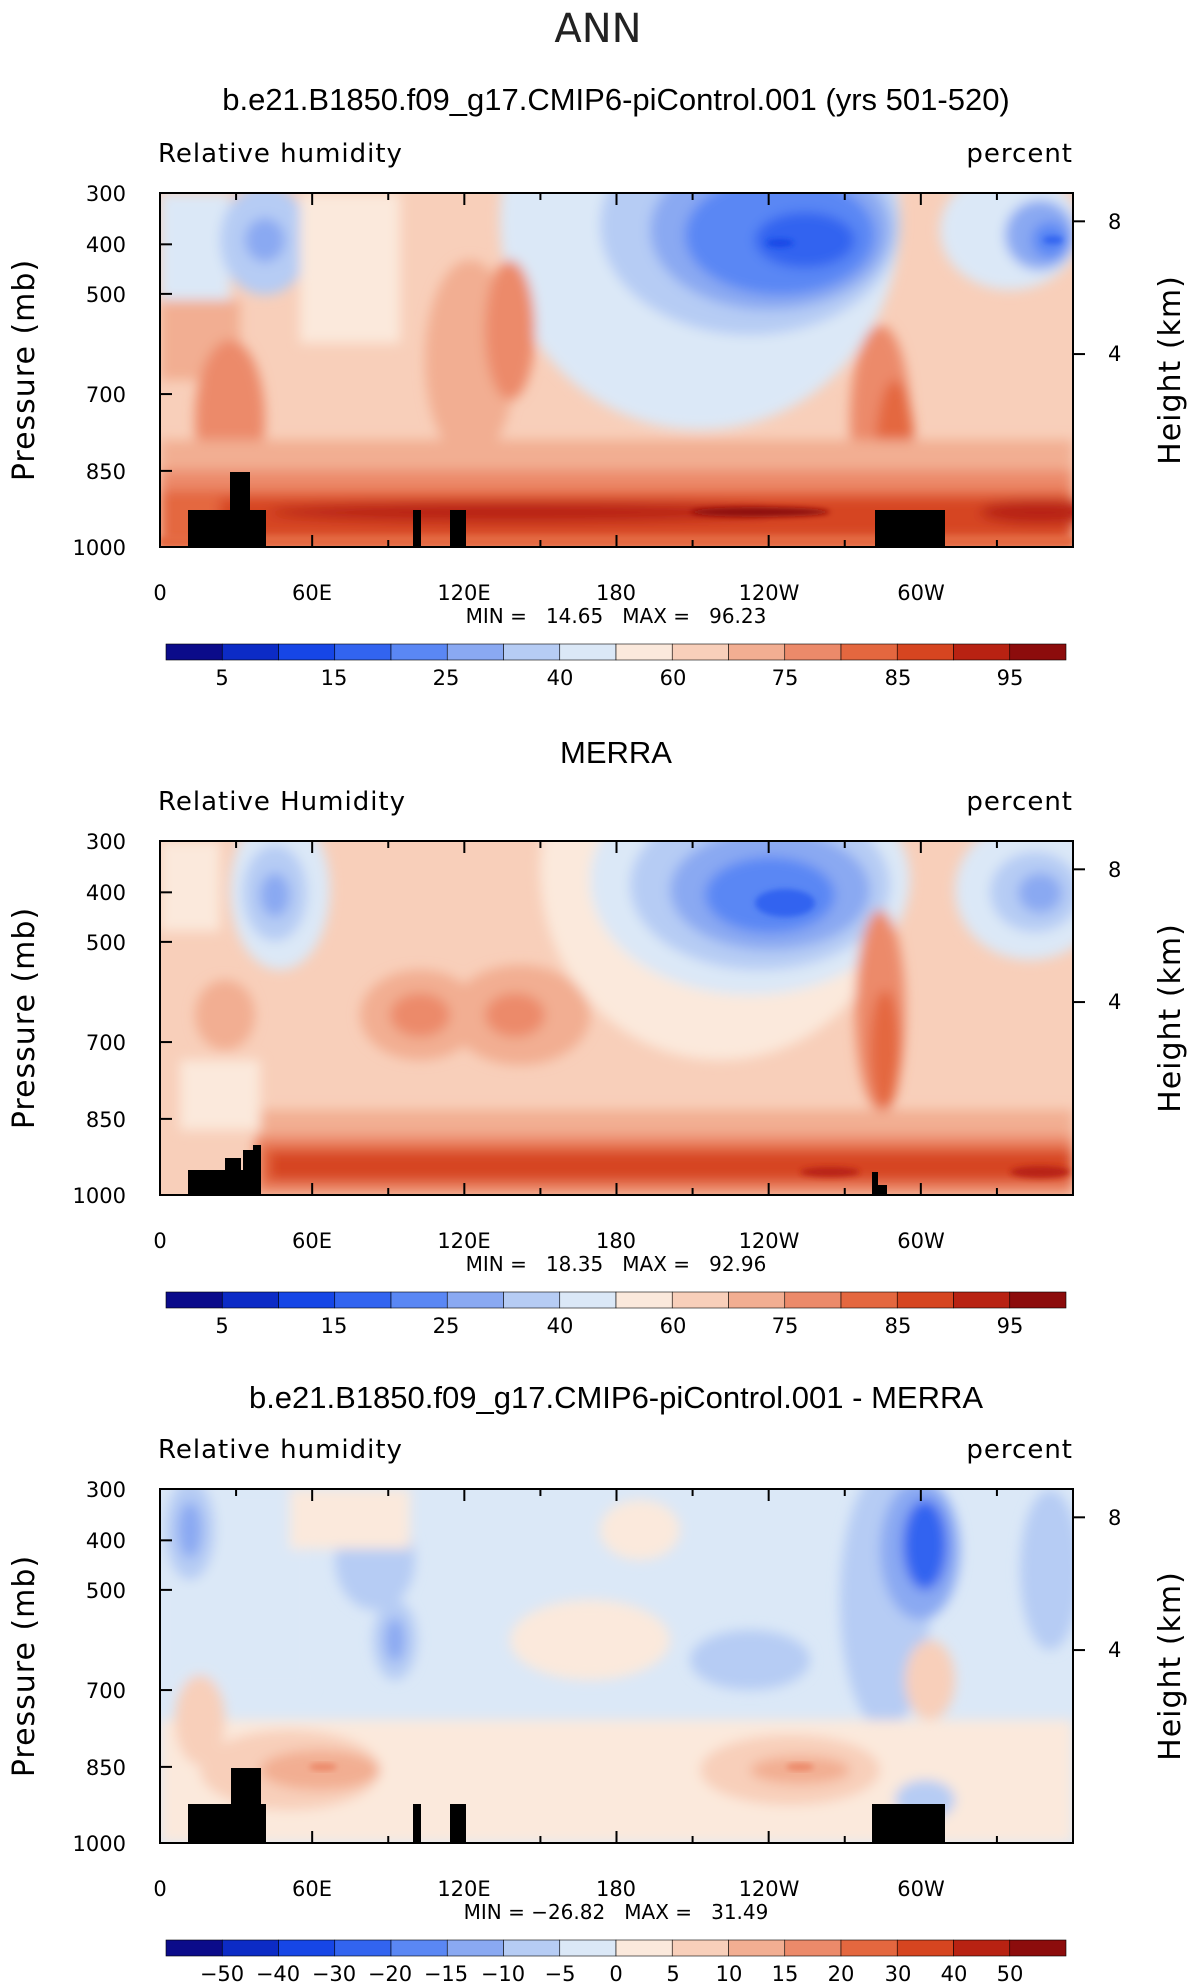 The height and width of the screenshot is (1987, 1196). I want to click on panel-3-y-tick-5: 1000, so click(99, 1844).